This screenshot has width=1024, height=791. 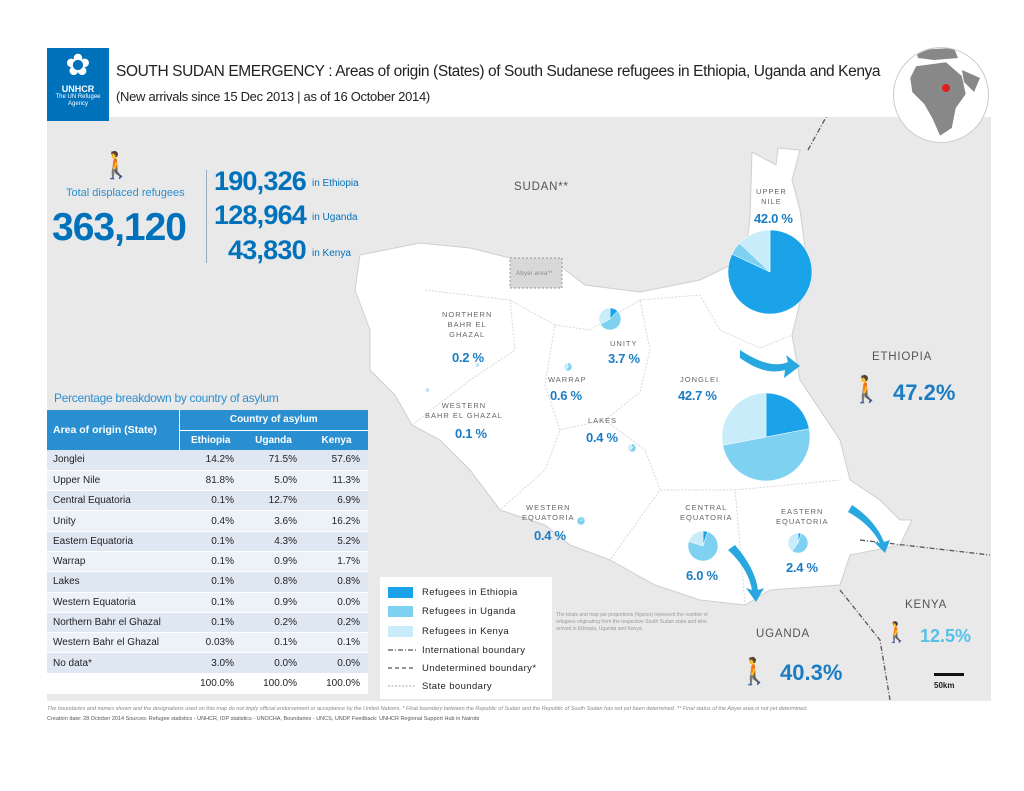 What do you see at coordinates (479, 668) in the screenshot?
I see `legend-undetermined-boundary: Undetermined boundary*` at bounding box center [479, 668].